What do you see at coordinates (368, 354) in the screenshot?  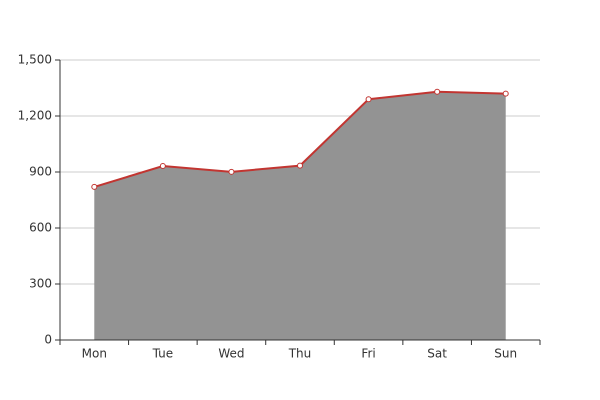 I see `x-tick-label: Fri` at bounding box center [368, 354].